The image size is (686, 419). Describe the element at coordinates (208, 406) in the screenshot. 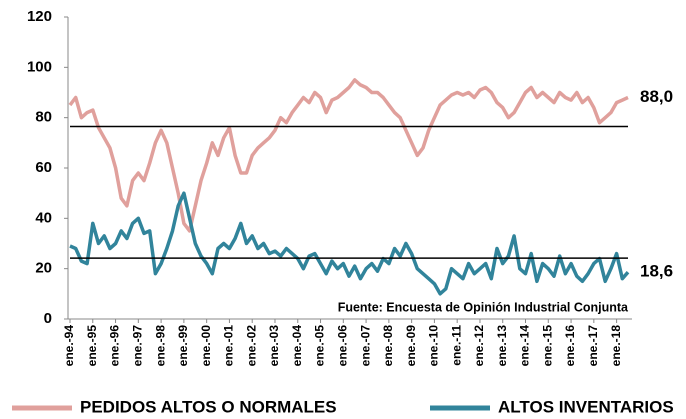

I see `legend-label: PEDIDOS ALTOS O NORMALES` at that location.